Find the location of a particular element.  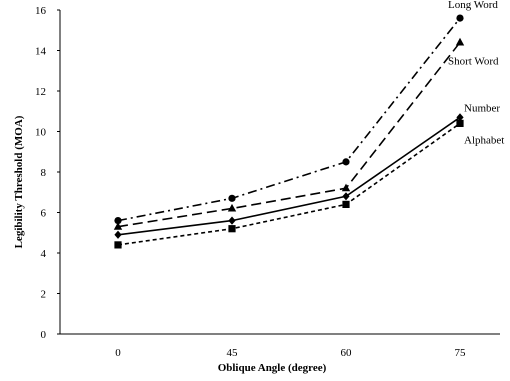

x-tick-label: 60 is located at coordinates (347, 353).